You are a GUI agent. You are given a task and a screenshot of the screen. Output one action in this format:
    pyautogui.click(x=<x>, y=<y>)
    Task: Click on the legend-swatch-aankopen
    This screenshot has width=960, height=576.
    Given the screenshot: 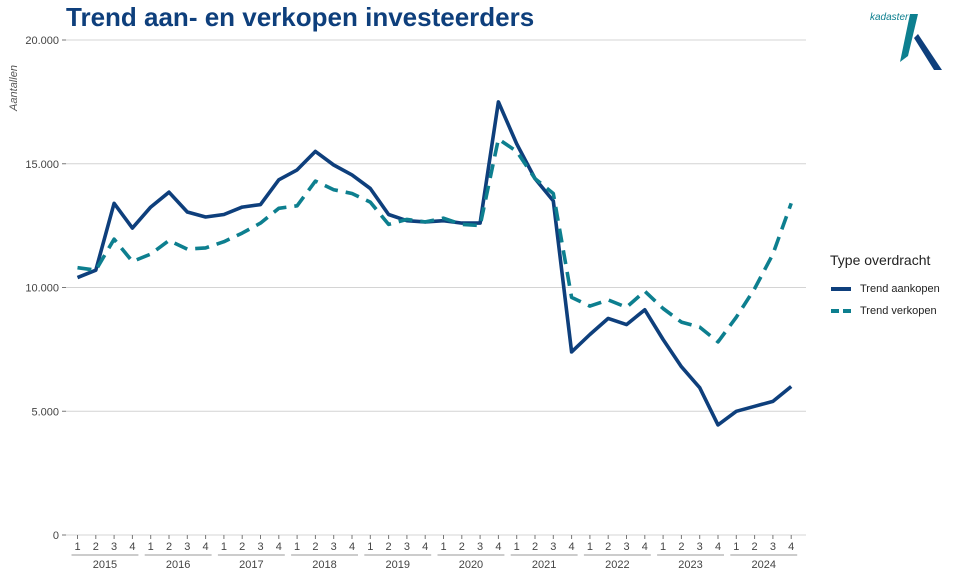 What is the action you would take?
    pyautogui.click(x=841, y=289)
    